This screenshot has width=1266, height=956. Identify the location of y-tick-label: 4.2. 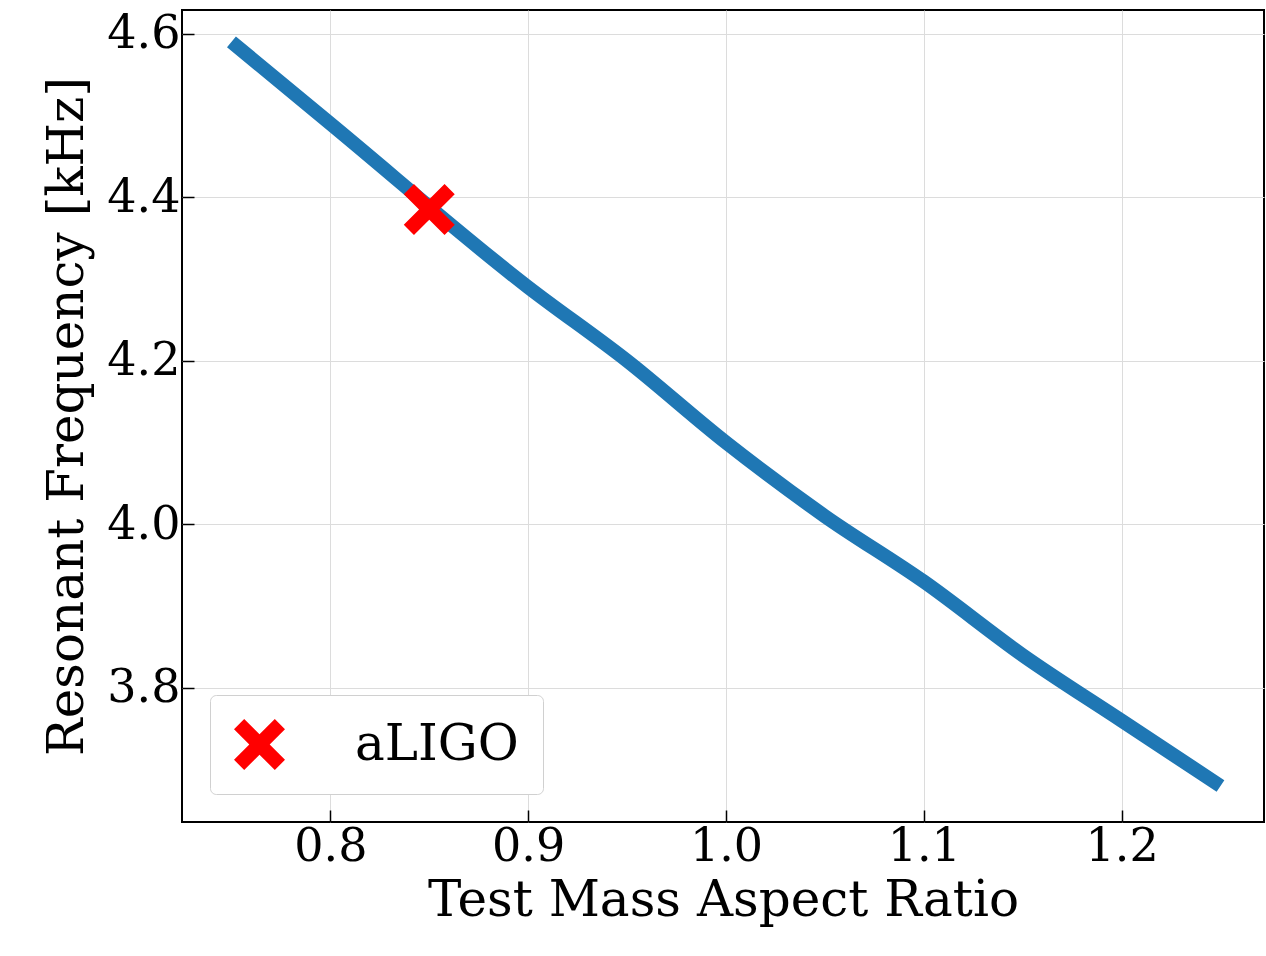
(144, 359).